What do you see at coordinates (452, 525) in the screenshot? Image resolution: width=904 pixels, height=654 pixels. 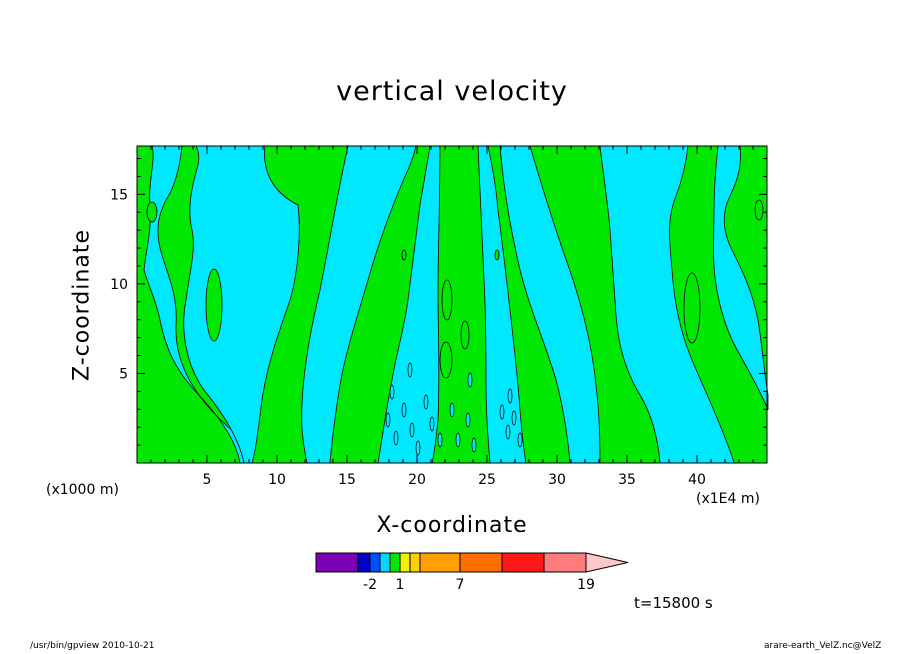 I see `x-axis-label: X-coordinate` at bounding box center [452, 525].